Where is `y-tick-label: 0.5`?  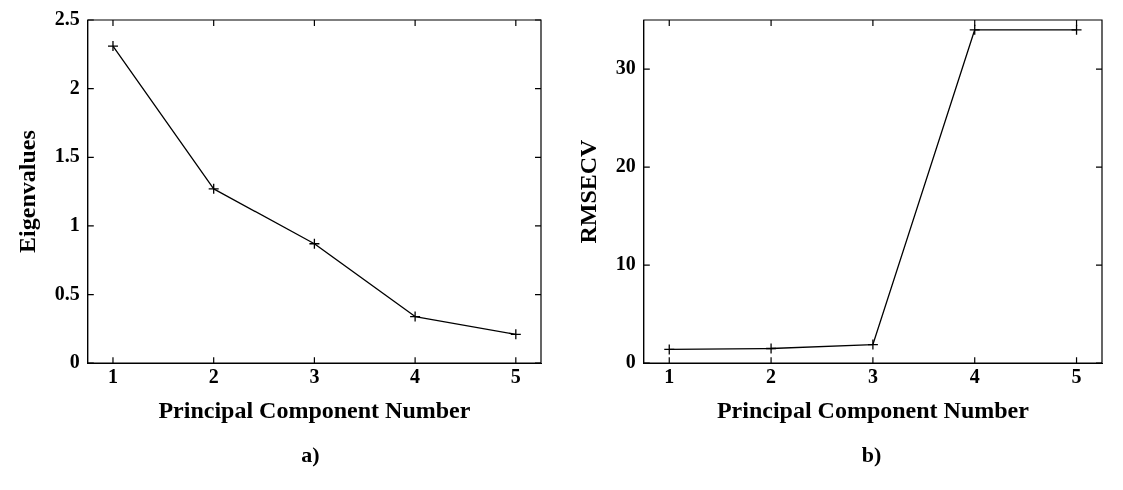 y-tick-label: 0.5 is located at coordinates (67, 292).